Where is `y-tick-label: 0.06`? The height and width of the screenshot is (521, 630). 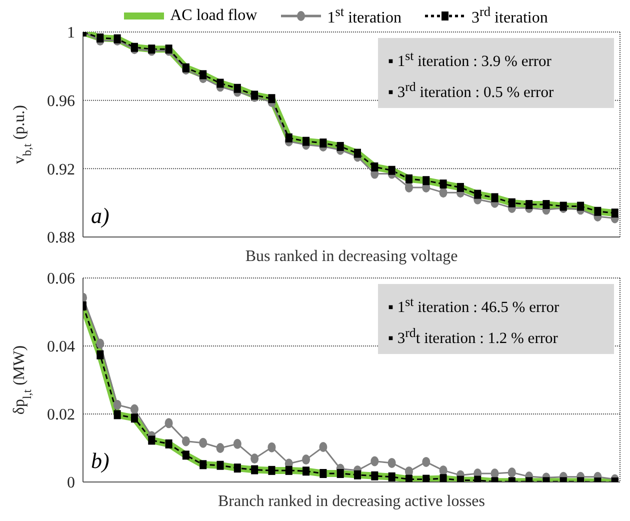
y-tick-label: 0.06 is located at coordinates (61, 279).